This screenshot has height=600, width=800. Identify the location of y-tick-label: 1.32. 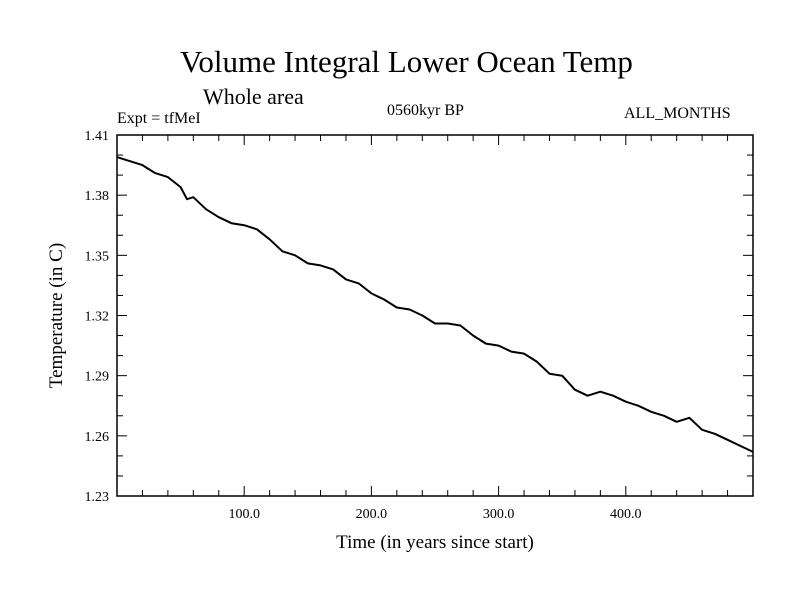
(97, 317).